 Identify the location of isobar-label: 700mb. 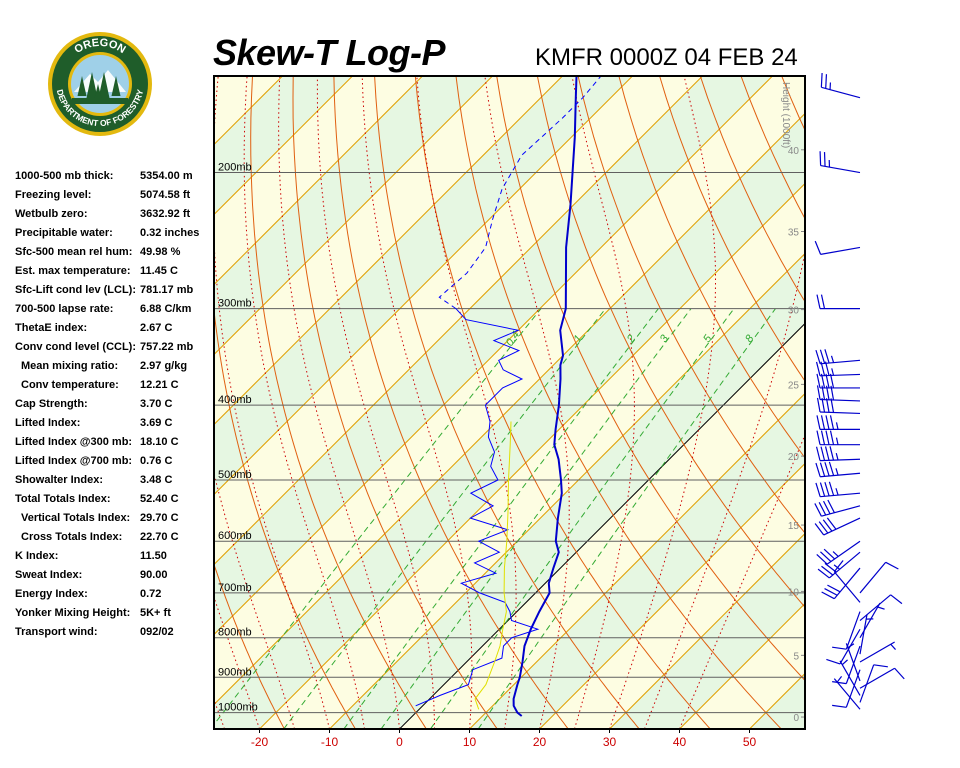
(235, 588).